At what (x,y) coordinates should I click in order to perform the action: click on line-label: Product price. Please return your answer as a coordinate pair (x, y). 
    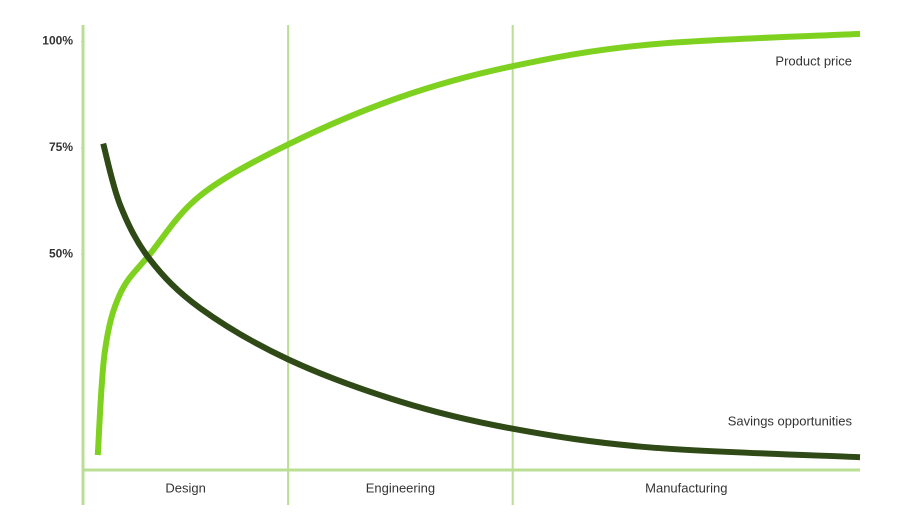
    Looking at the image, I should click on (813, 60).